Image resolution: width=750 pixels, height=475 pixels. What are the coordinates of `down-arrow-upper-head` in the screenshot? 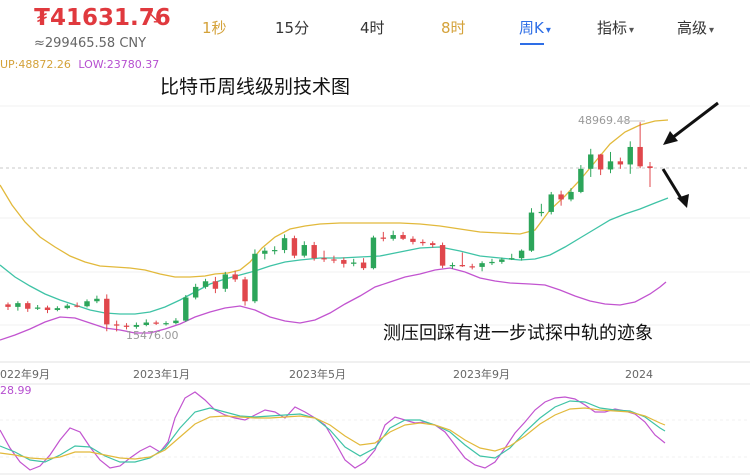 It's located at (670, 138).